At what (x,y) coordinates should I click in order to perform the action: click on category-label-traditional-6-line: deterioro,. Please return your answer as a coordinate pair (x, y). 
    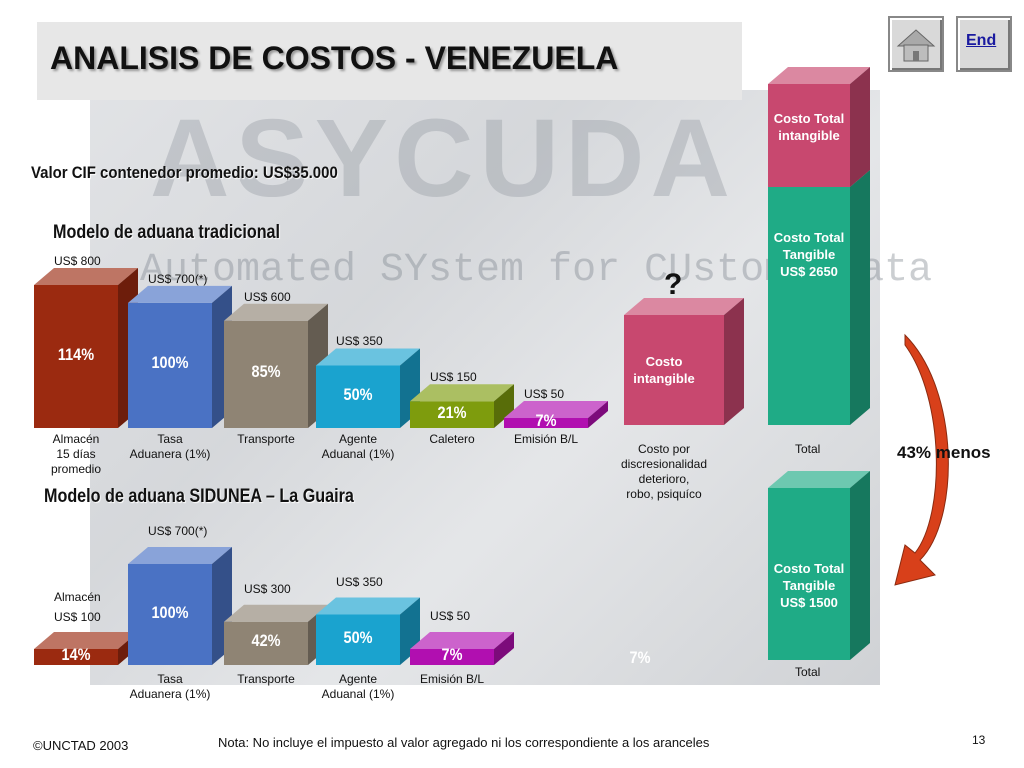
    Looking at the image, I should click on (664, 479).